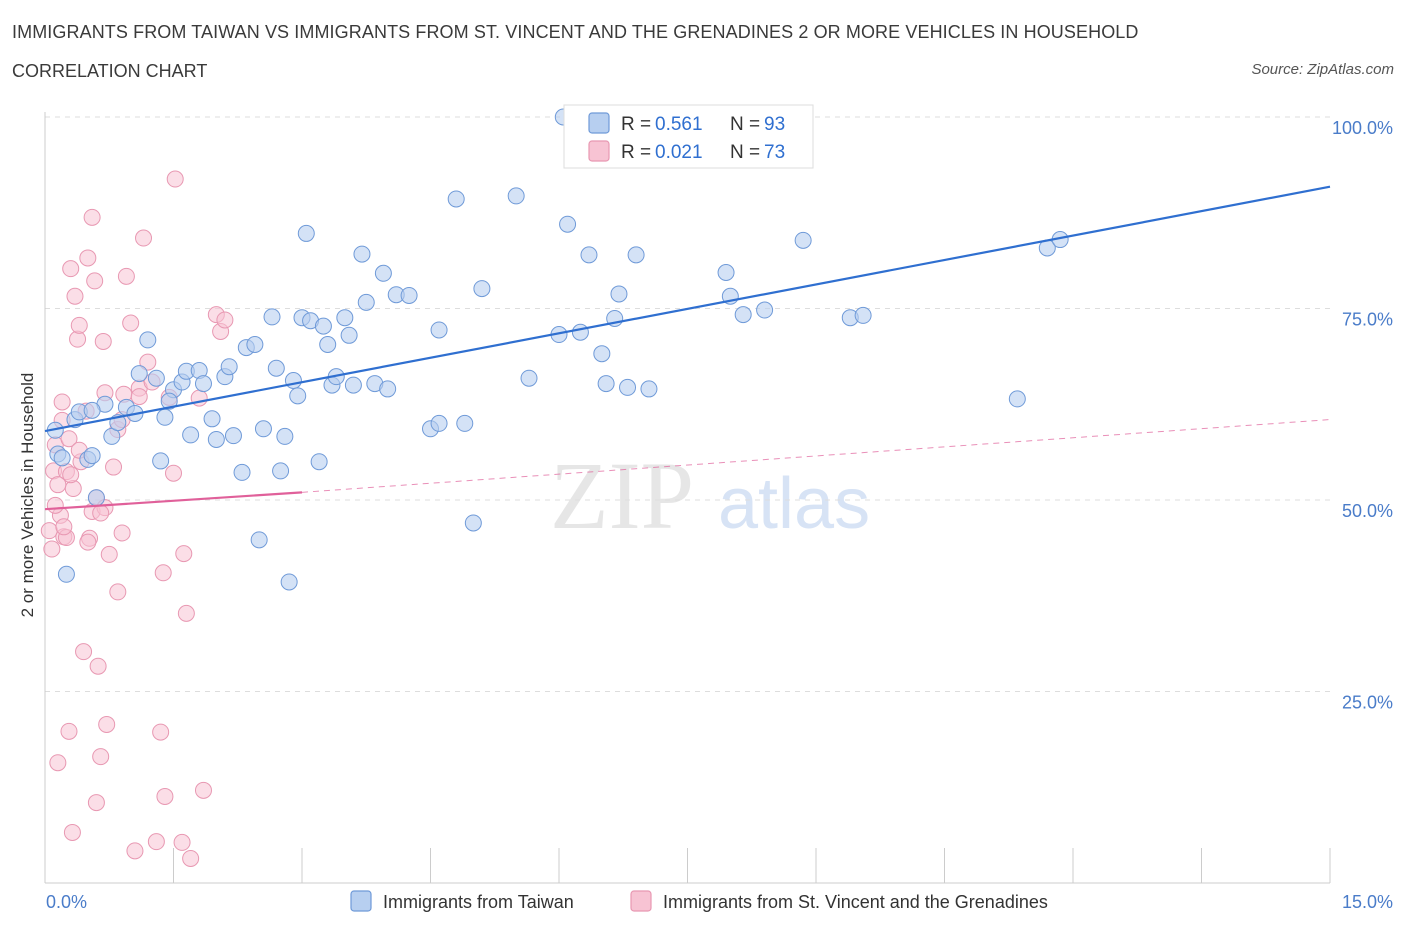 The width and height of the screenshot is (1406, 930). I want to click on legend-n-value-taiwan: 93, so click(774, 124).